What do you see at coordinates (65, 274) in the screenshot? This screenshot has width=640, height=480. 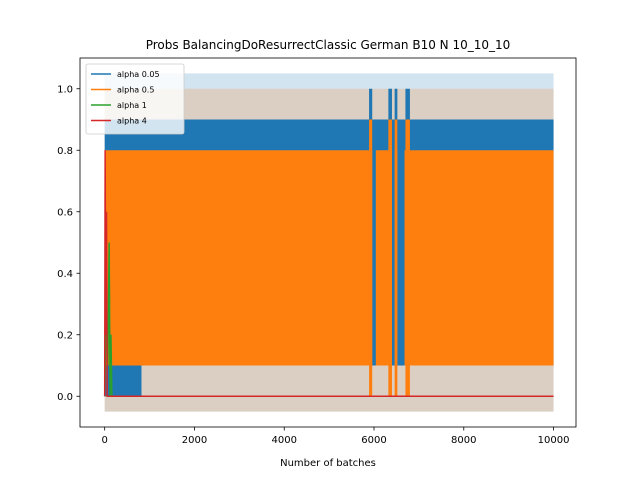 I see `y-tick-label: 0.4` at bounding box center [65, 274].